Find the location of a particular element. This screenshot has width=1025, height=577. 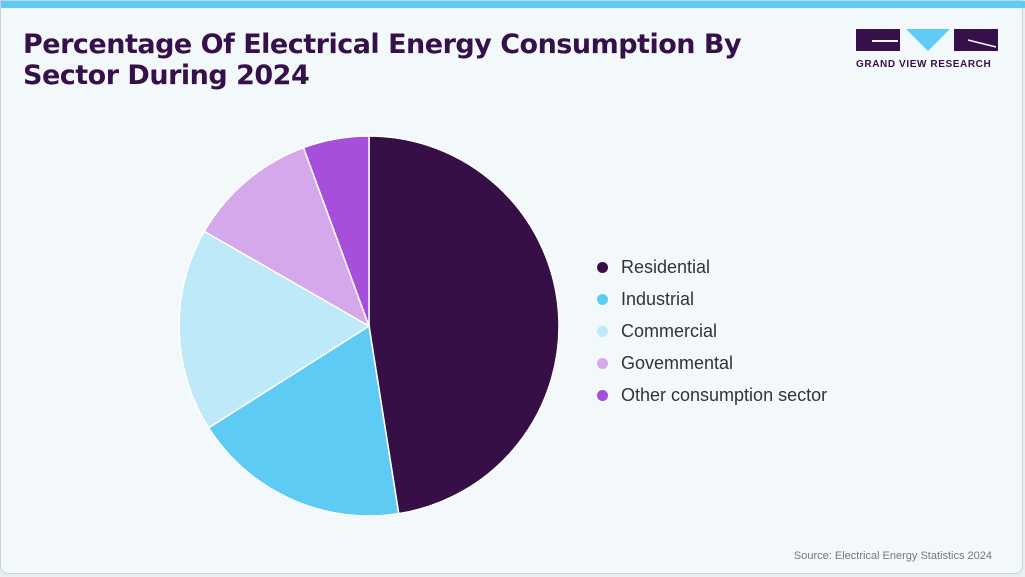

legend-label: Commercial is located at coordinates (669, 330).